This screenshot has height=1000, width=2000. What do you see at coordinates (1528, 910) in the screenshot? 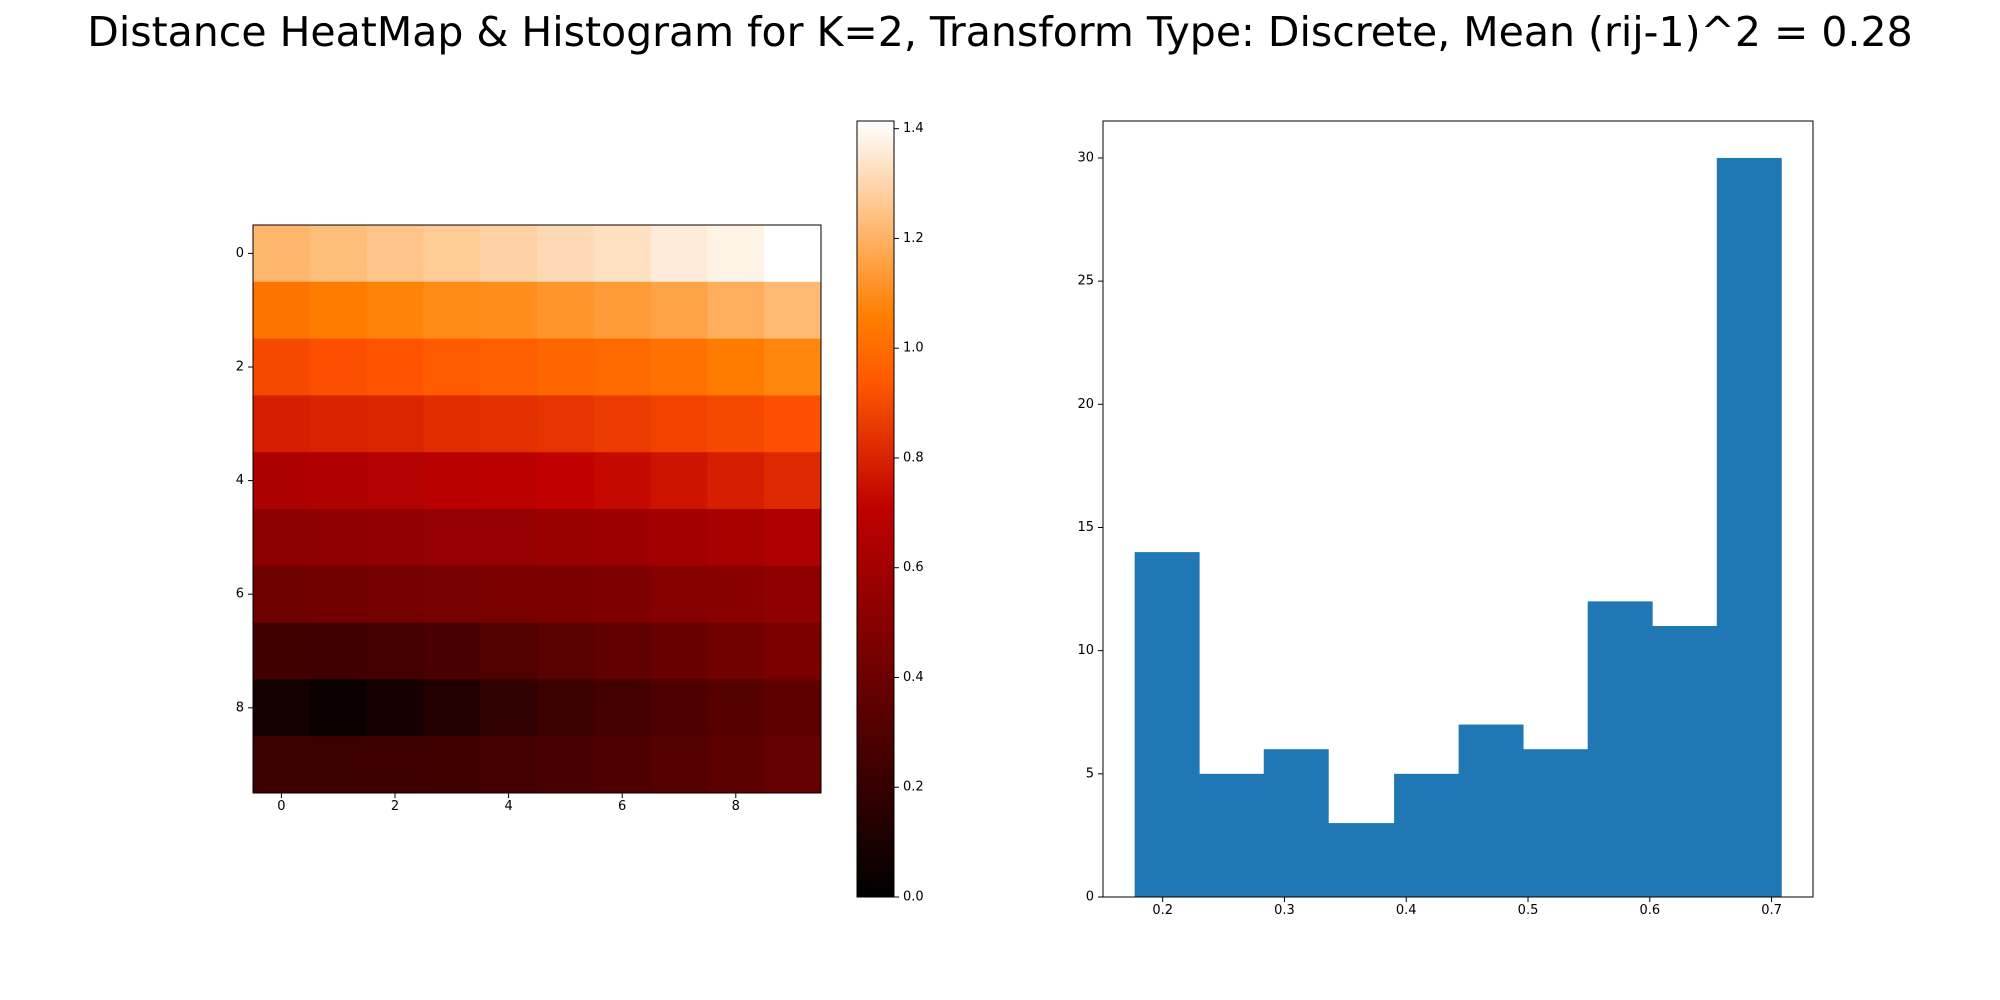
I see `histogram-x-tick-label: 0.5` at bounding box center [1528, 910].